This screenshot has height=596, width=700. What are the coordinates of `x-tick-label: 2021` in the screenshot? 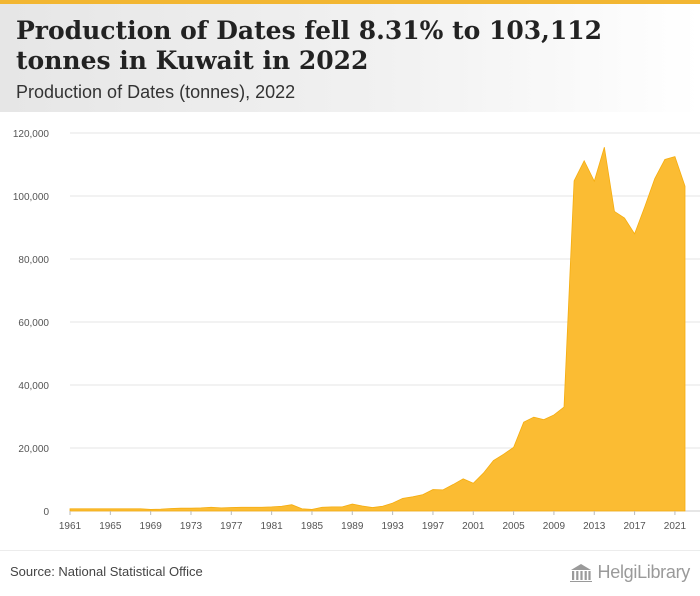 It's located at (675, 526).